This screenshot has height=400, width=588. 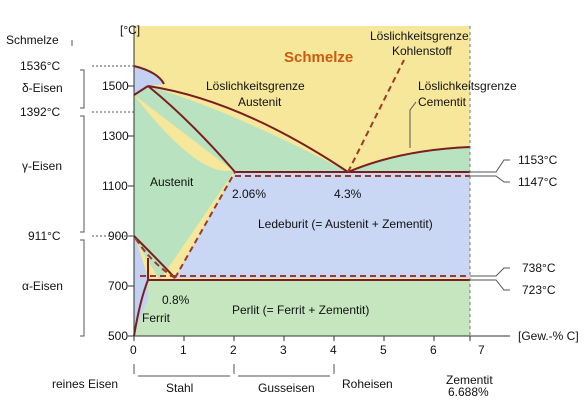 I want to click on y-unit-label: [°C], so click(x=130, y=30).